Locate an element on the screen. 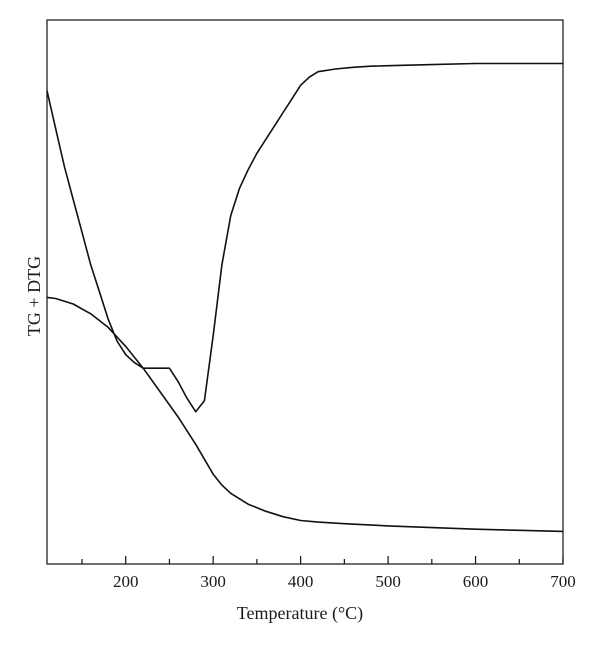 The width and height of the screenshot is (600, 649). x-tick-label: 400 is located at coordinates (301, 581).